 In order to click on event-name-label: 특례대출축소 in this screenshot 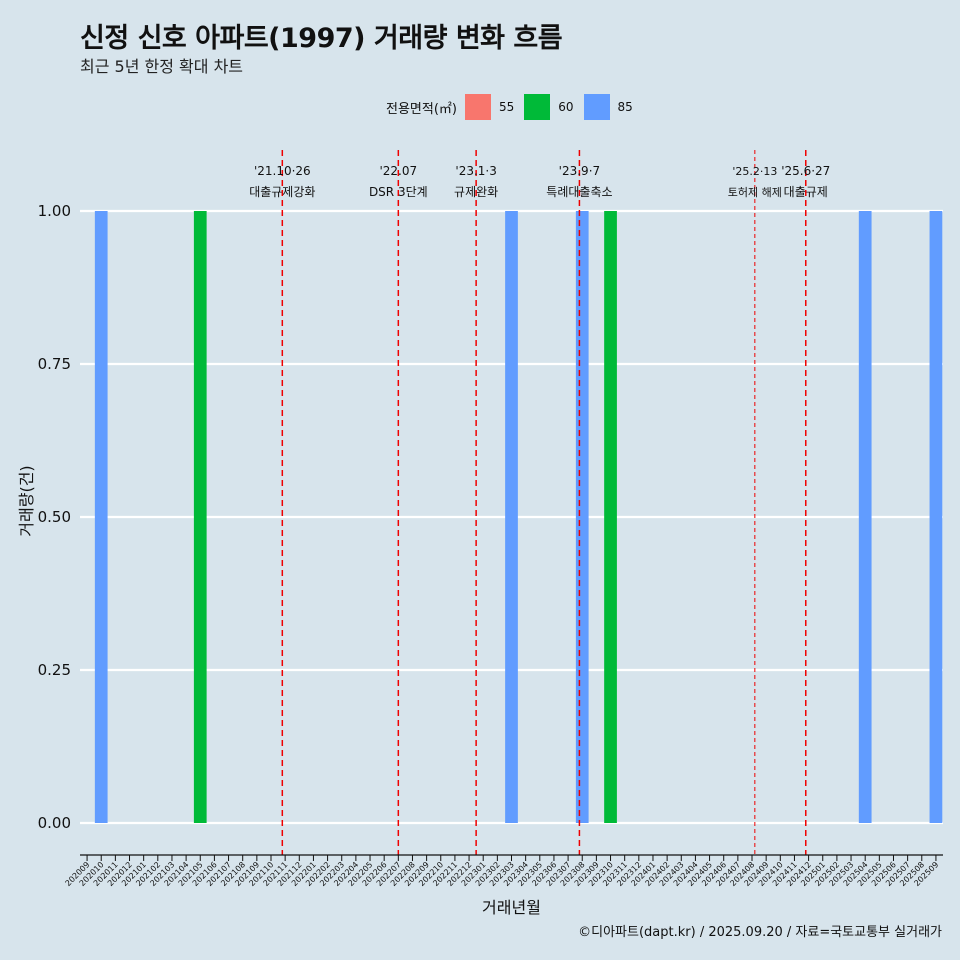, I will do `click(579, 192)`.